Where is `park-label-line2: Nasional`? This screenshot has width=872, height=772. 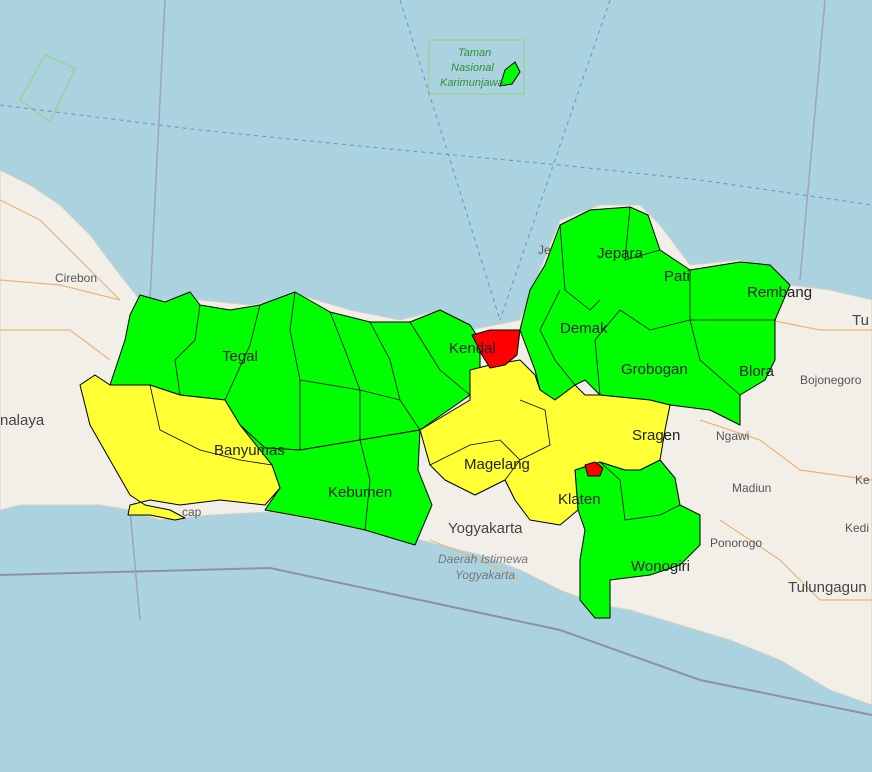 park-label-line2: Nasional is located at coordinates (472, 68).